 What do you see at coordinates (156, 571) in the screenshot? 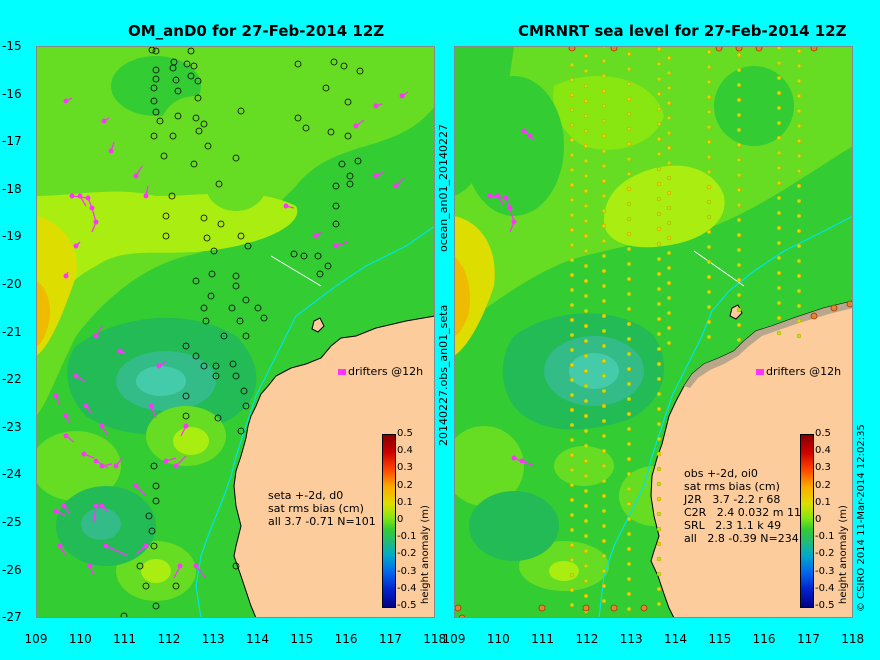
I see `anomaly-yellow-south-c` at bounding box center [156, 571].